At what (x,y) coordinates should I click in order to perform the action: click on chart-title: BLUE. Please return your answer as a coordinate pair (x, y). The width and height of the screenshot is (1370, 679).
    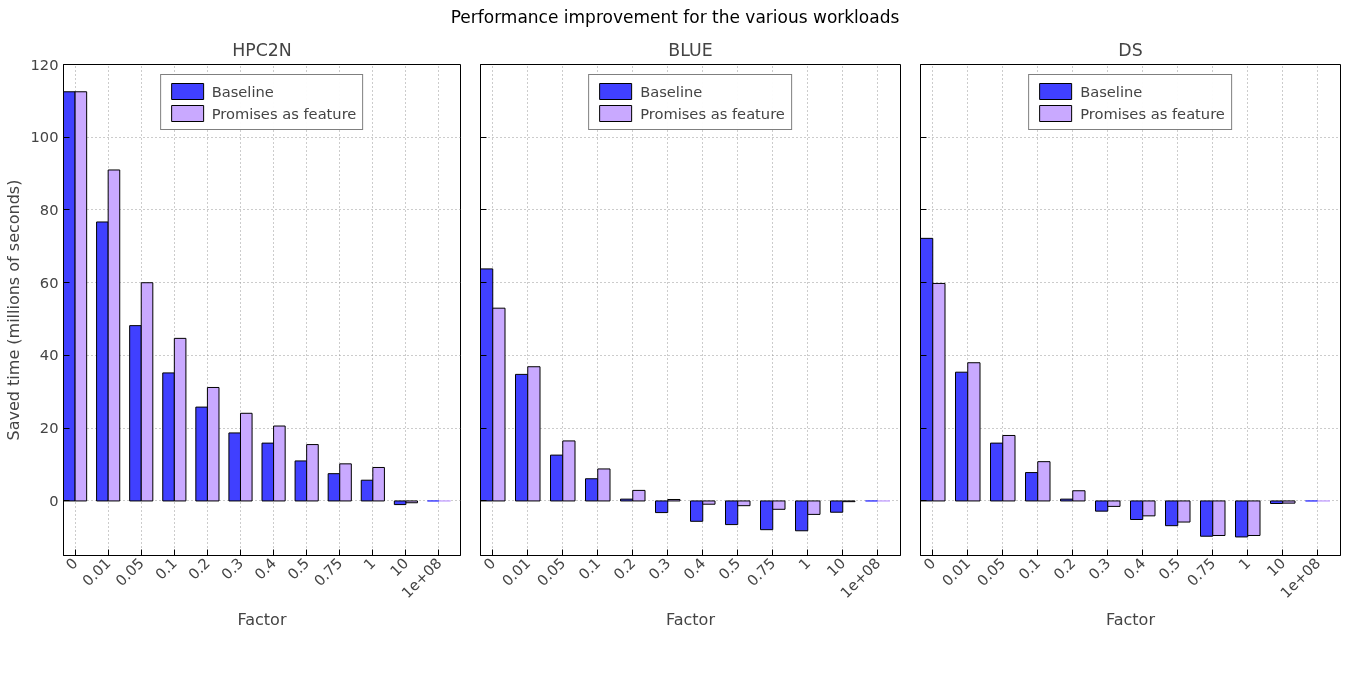
    Looking at the image, I should click on (690, 49).